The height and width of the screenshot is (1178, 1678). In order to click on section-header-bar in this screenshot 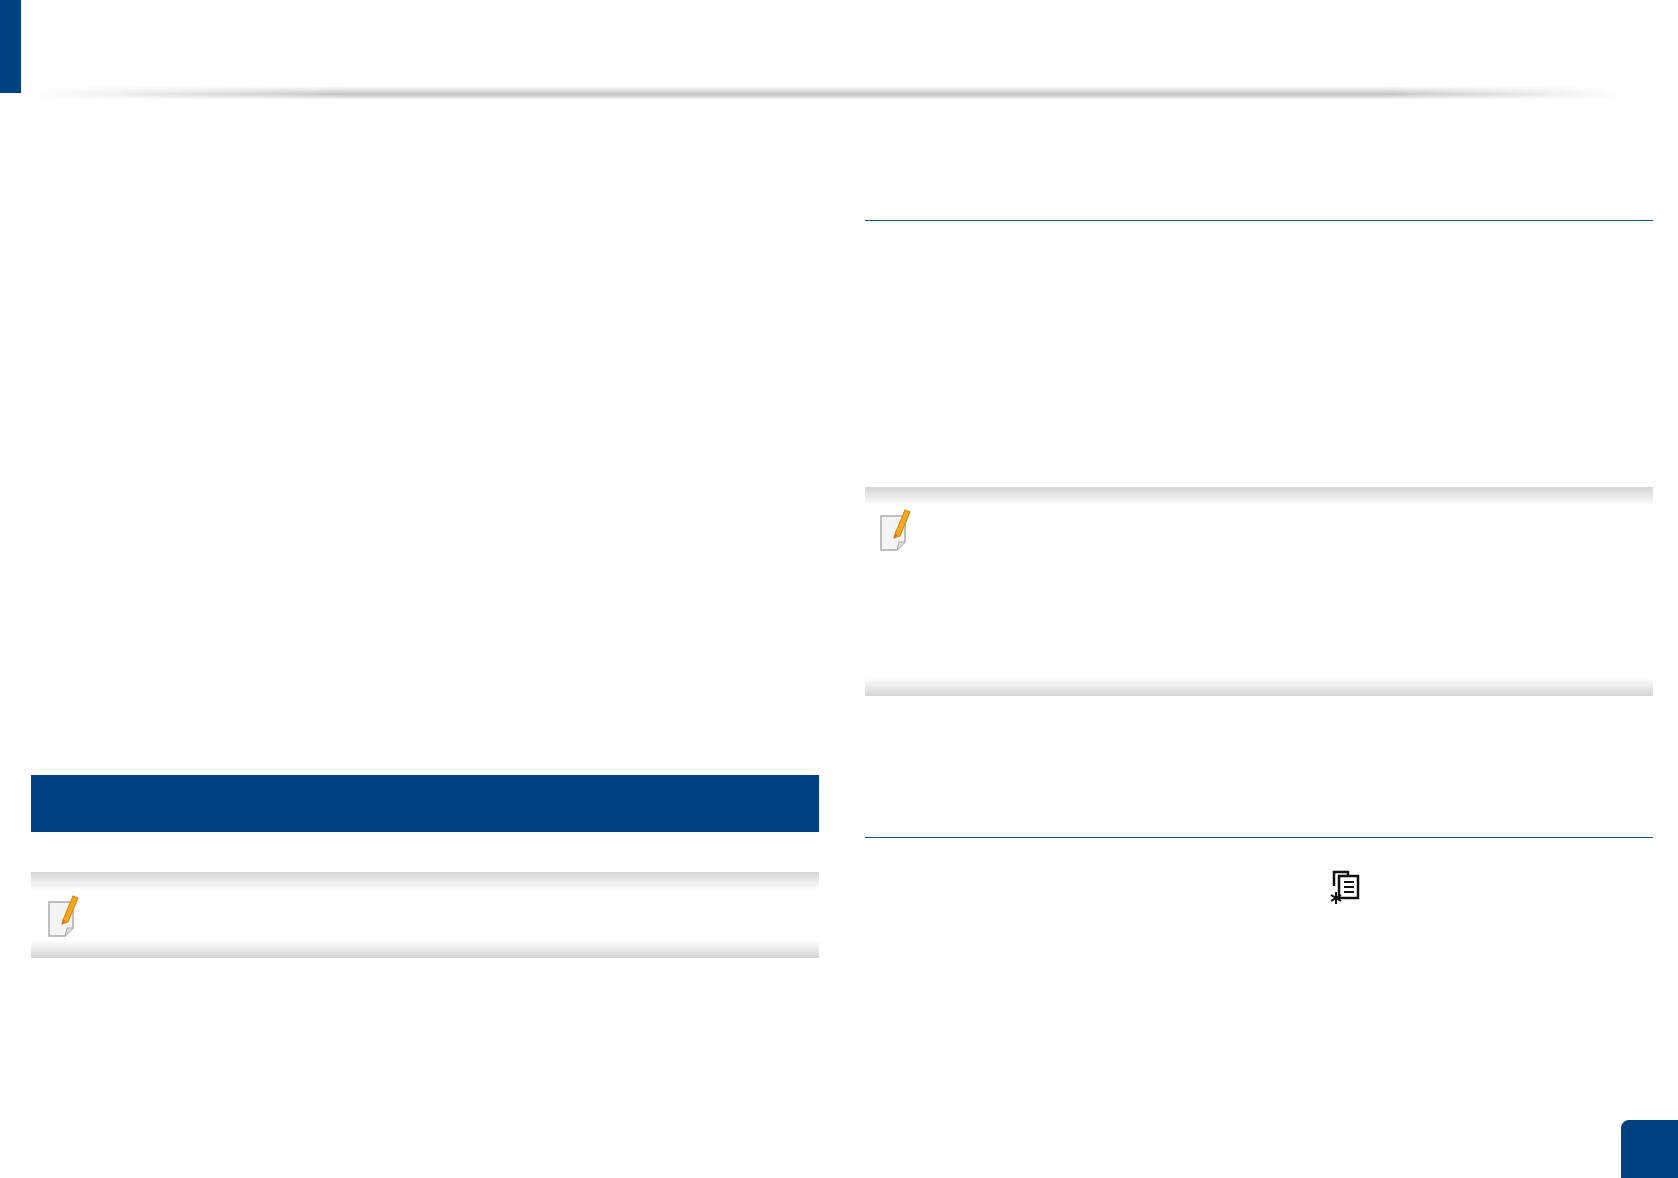, I will do `click(425, 803)`.